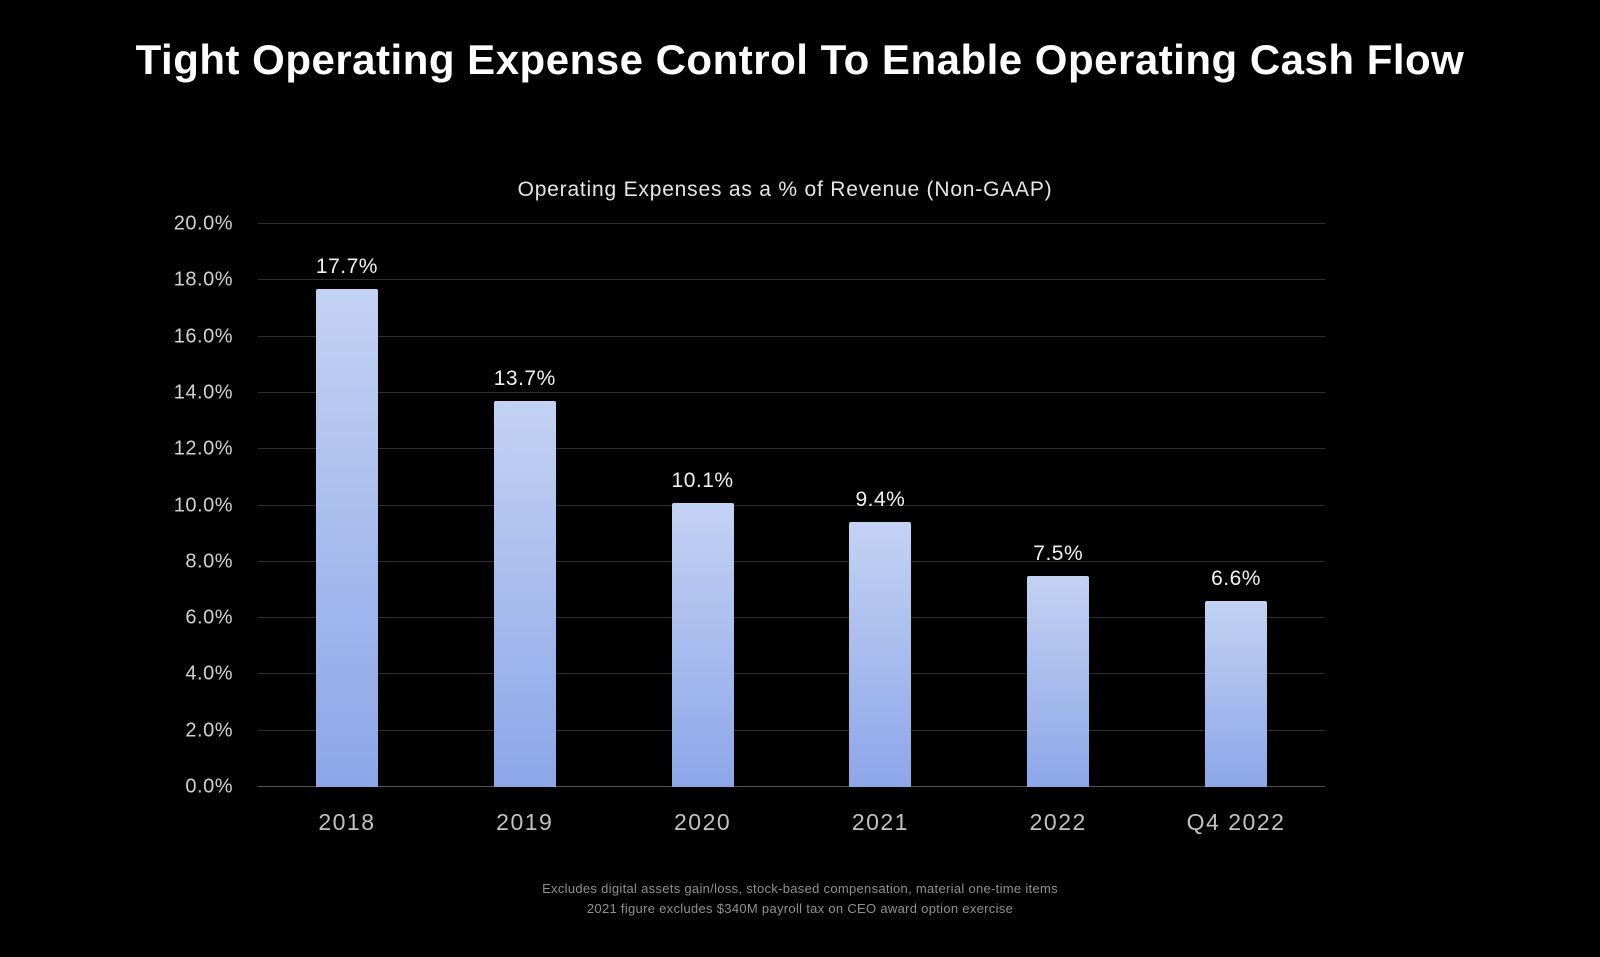 This screenshot has height=957, width=1600. What do you see at coordinates (791, 786) in the screenshot?
I see `x-axis-baseline` at bounding box center [791, 786].